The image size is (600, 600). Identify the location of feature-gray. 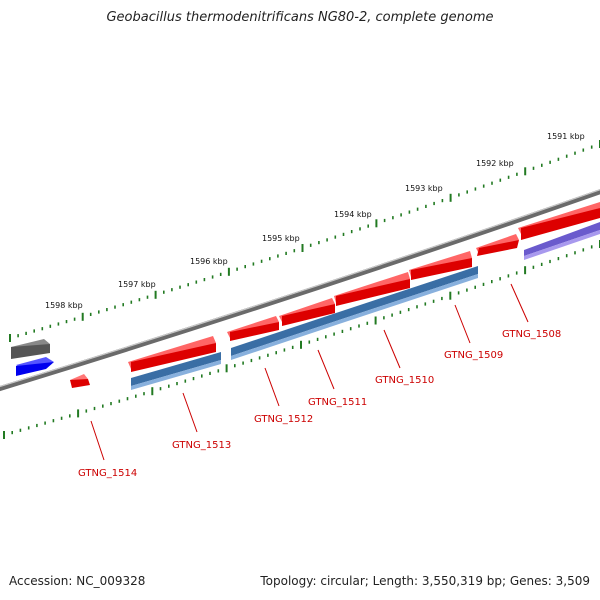
(30, 349).